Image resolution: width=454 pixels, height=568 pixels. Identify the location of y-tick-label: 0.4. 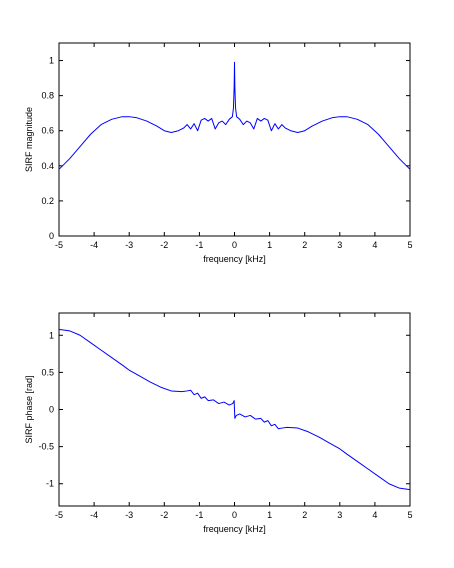
(47, 166).